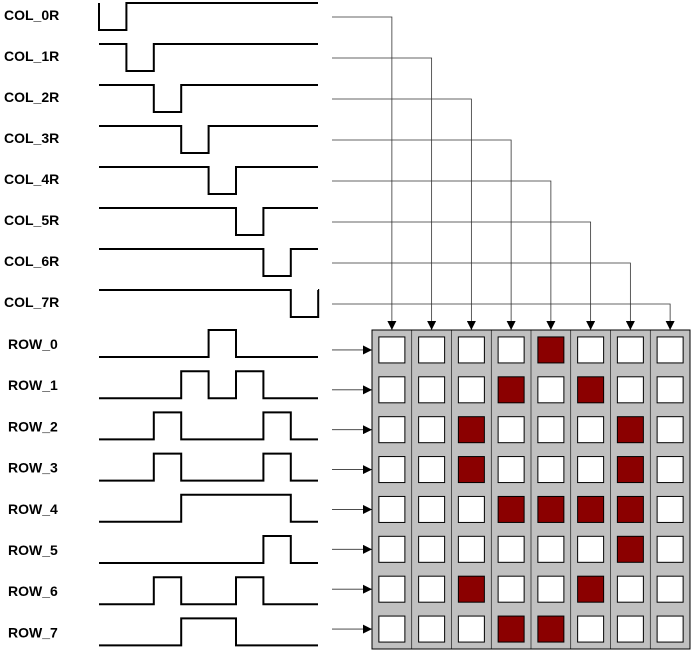  I want to click on row-signal-label: ROW_6, so click(33, 591).